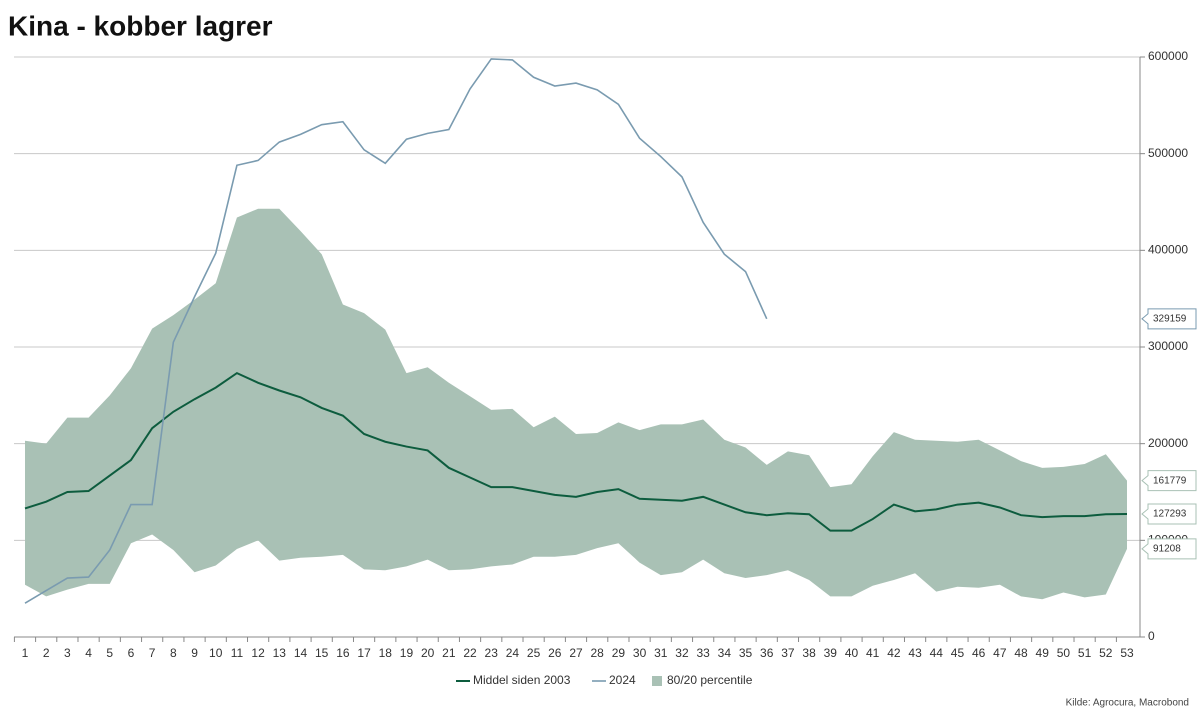 This screenshot has height=720, width=1199. What do you see at coordinates (657, 681) in the screenshot?
I see `legend-swatch` at bounding box center [657, 681].